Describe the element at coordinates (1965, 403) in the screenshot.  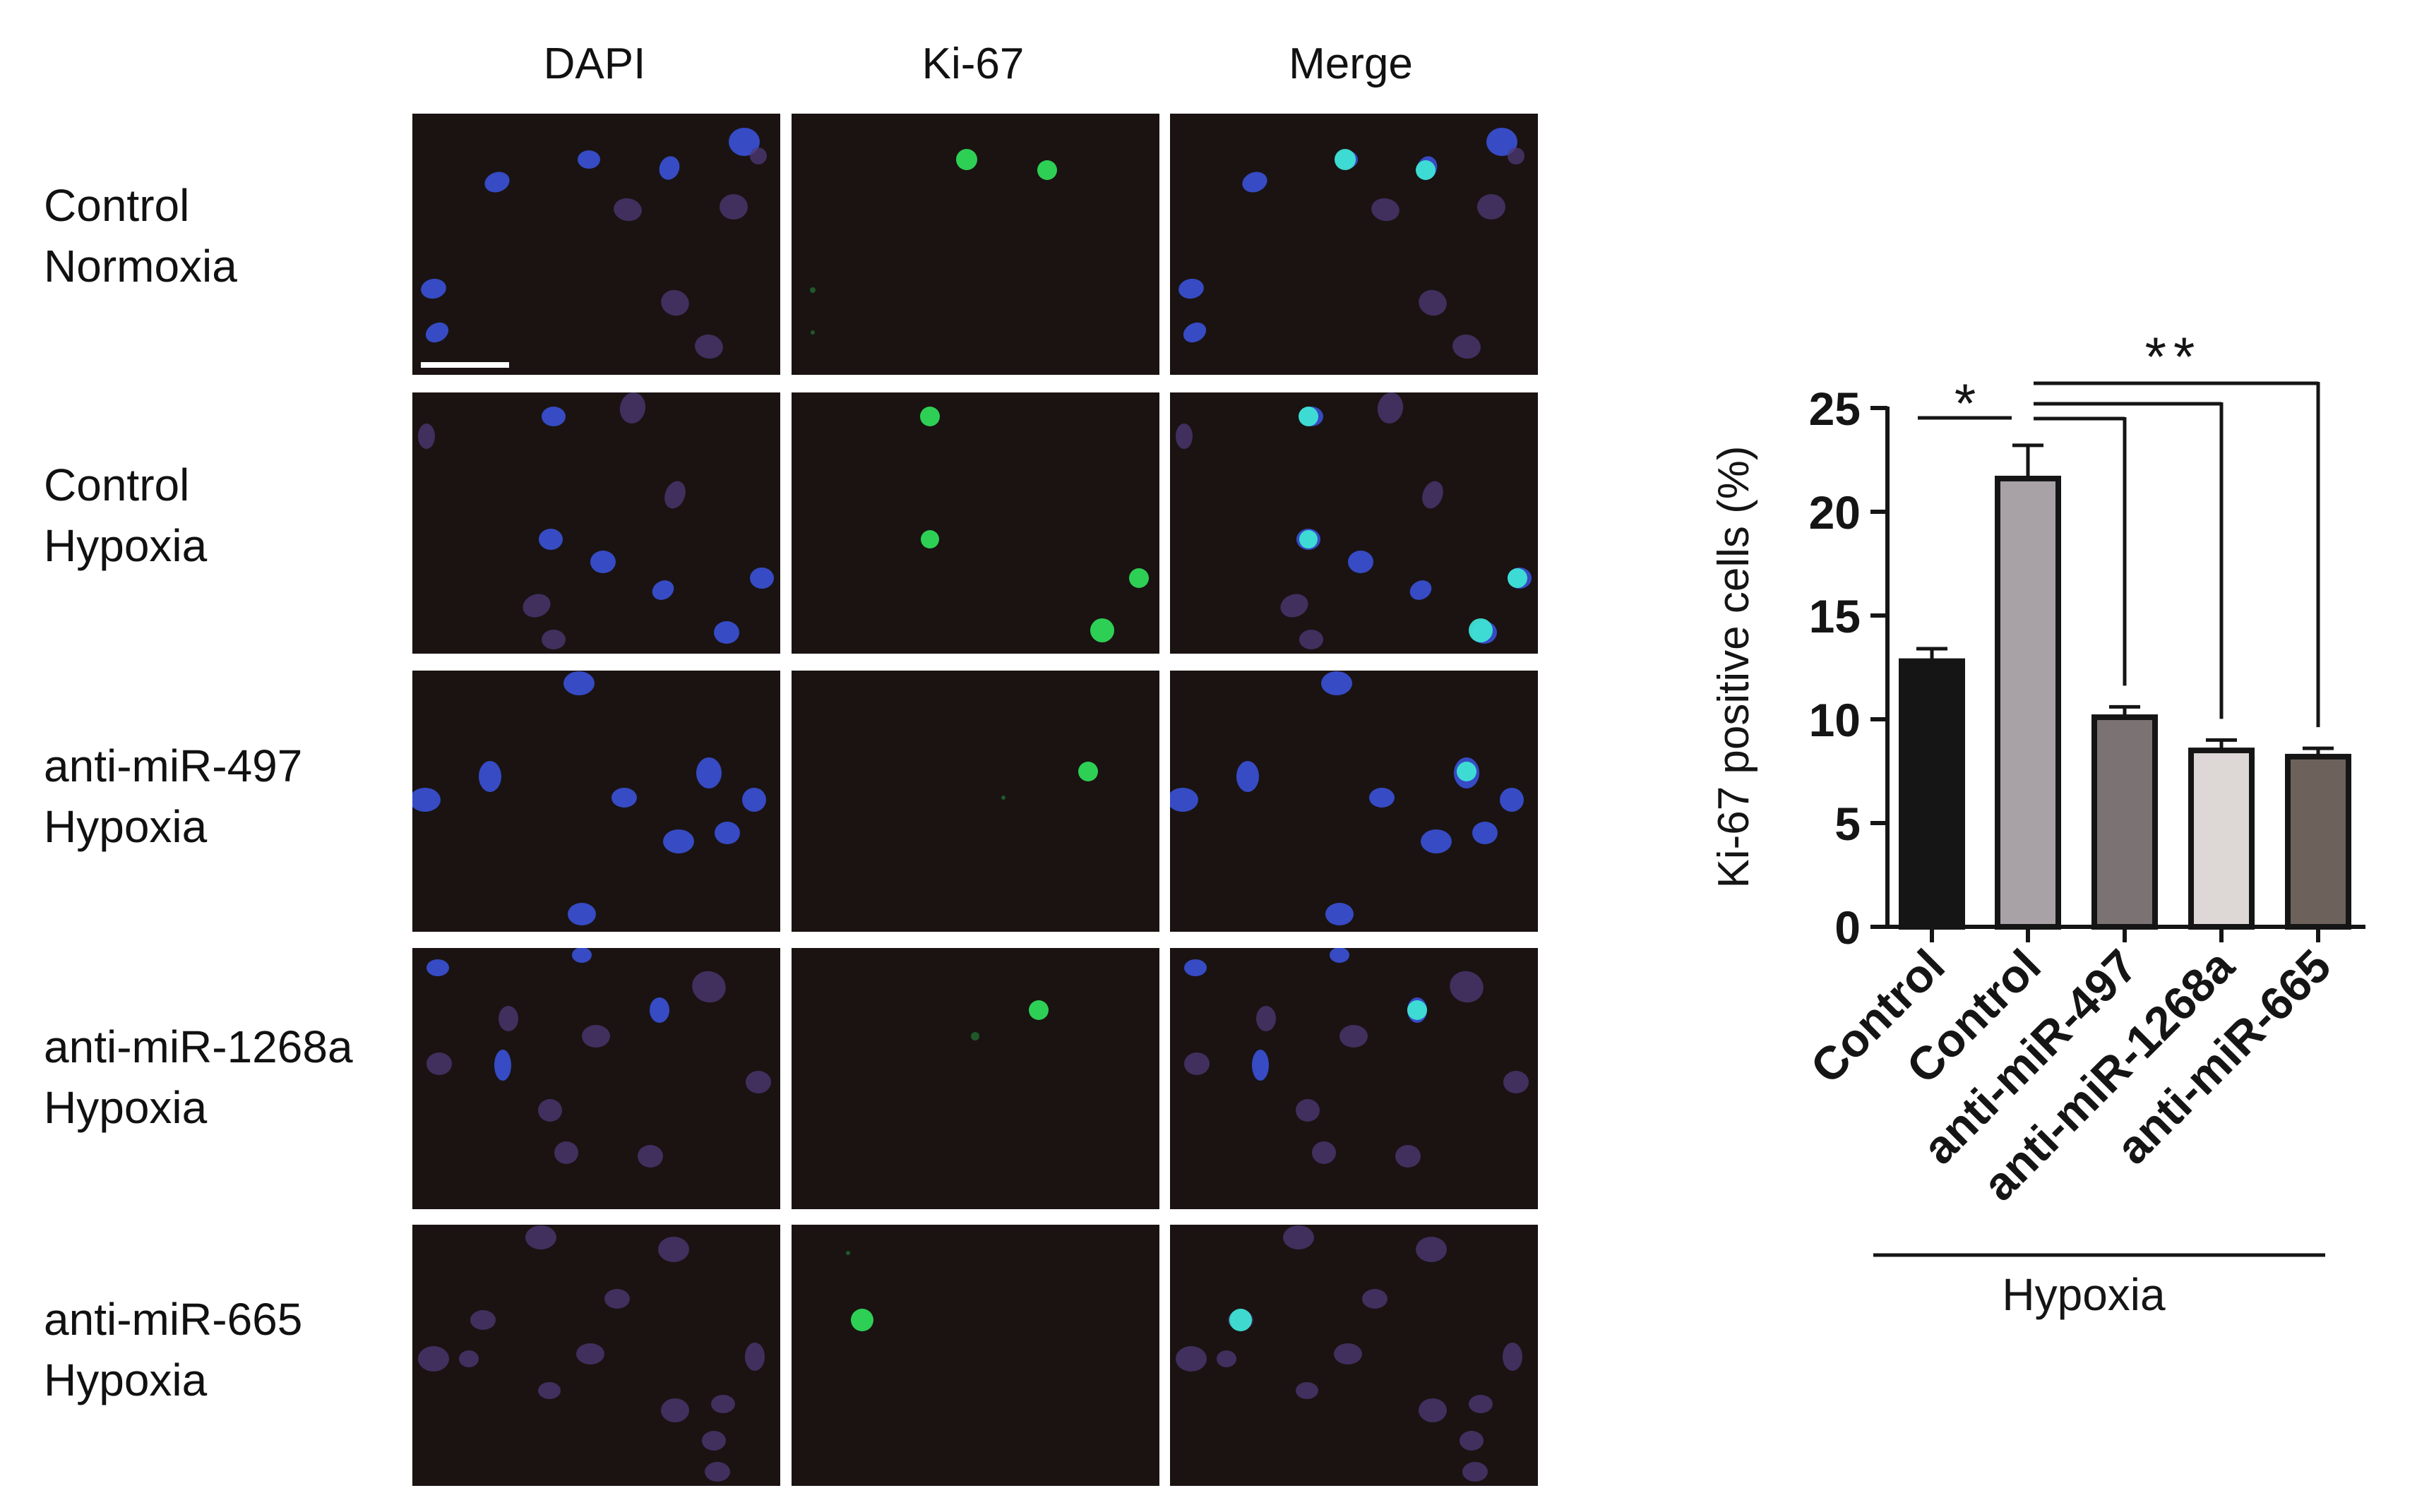
I see `significance-label: *` at that location.